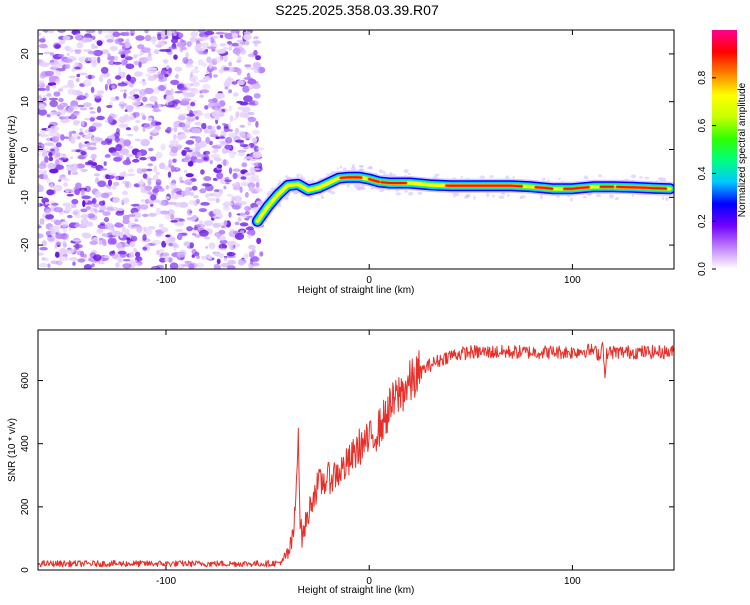 This screenshot has width=750, height=605. Describe the element at coordinates (25, 570) in the screenshot. I see `snr-y-tick-label: 0` at that location.